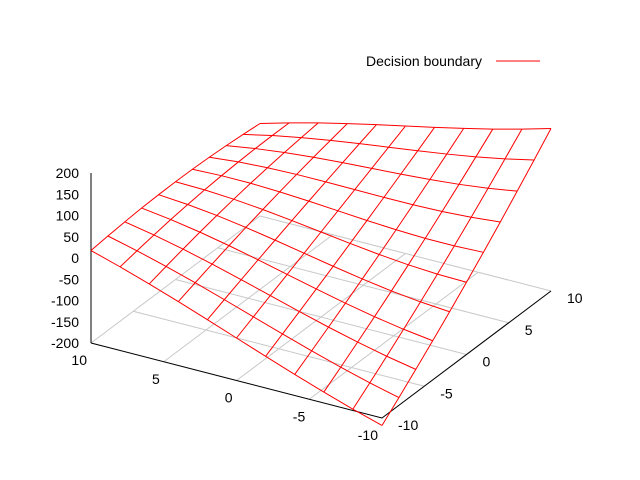  Describe the element at coordinates (299, 416) in the screenshot. I see `x-tick-label: -5` at that location.